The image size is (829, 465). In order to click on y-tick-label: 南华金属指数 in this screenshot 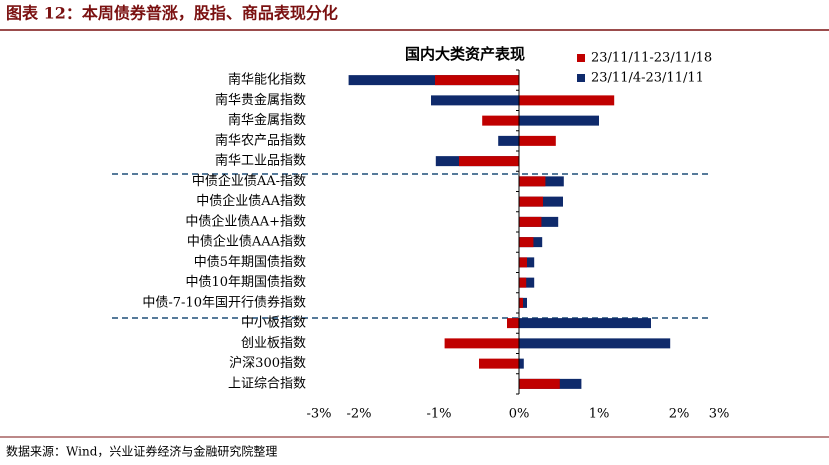, I will do `click(267, 120)`.